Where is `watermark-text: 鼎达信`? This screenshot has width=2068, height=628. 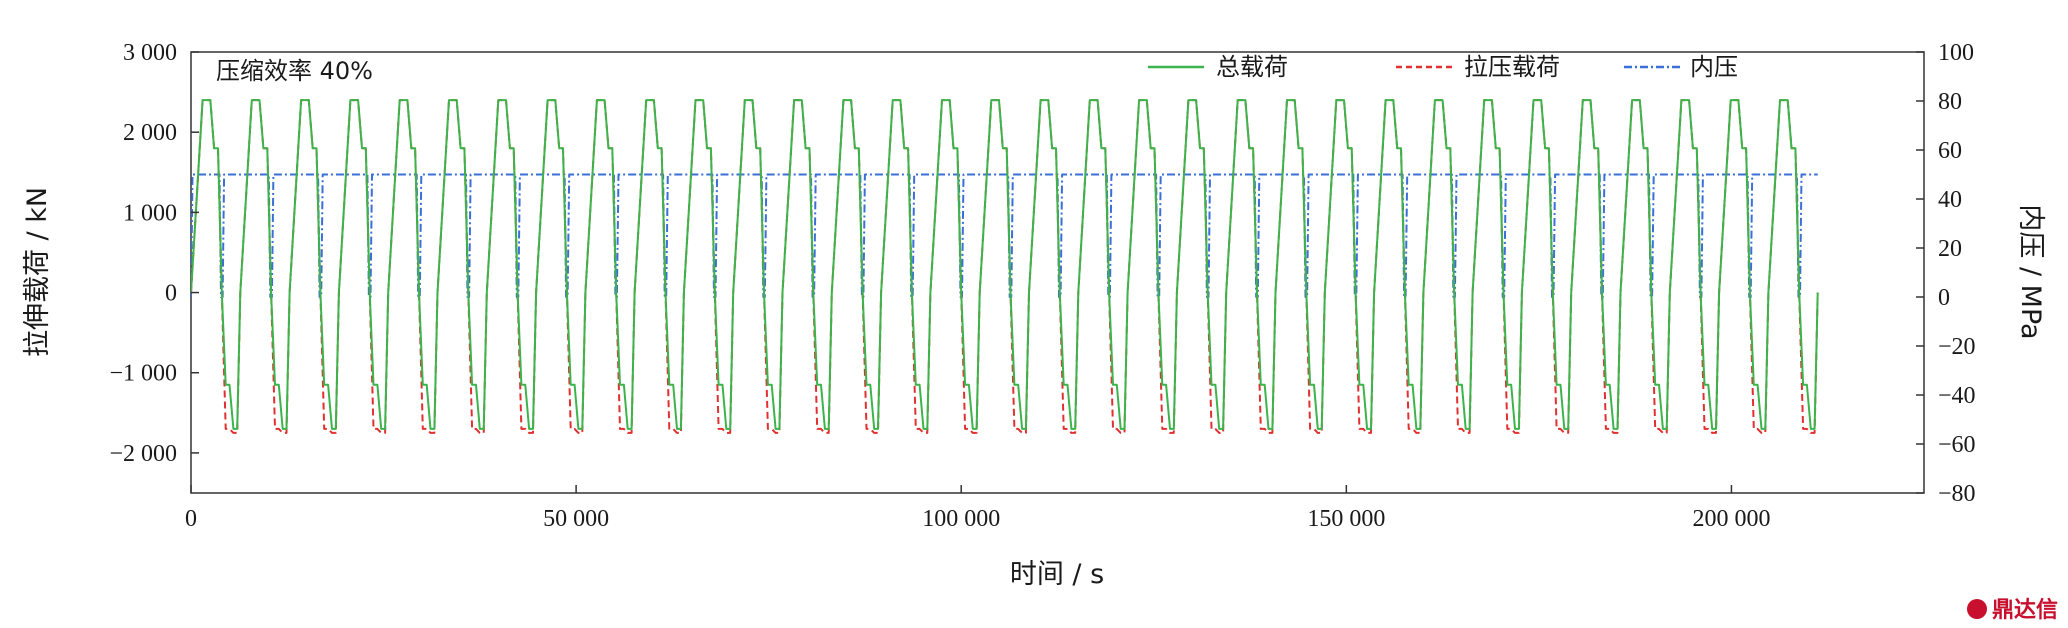
watermark-text: 鼎达信 is located at coordinates (2025, 610).